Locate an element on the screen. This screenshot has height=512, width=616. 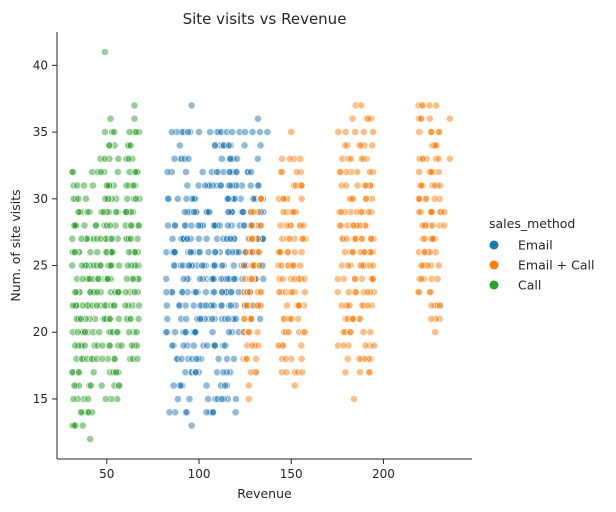
legend-label: Email is located at coordinates (535, 245).